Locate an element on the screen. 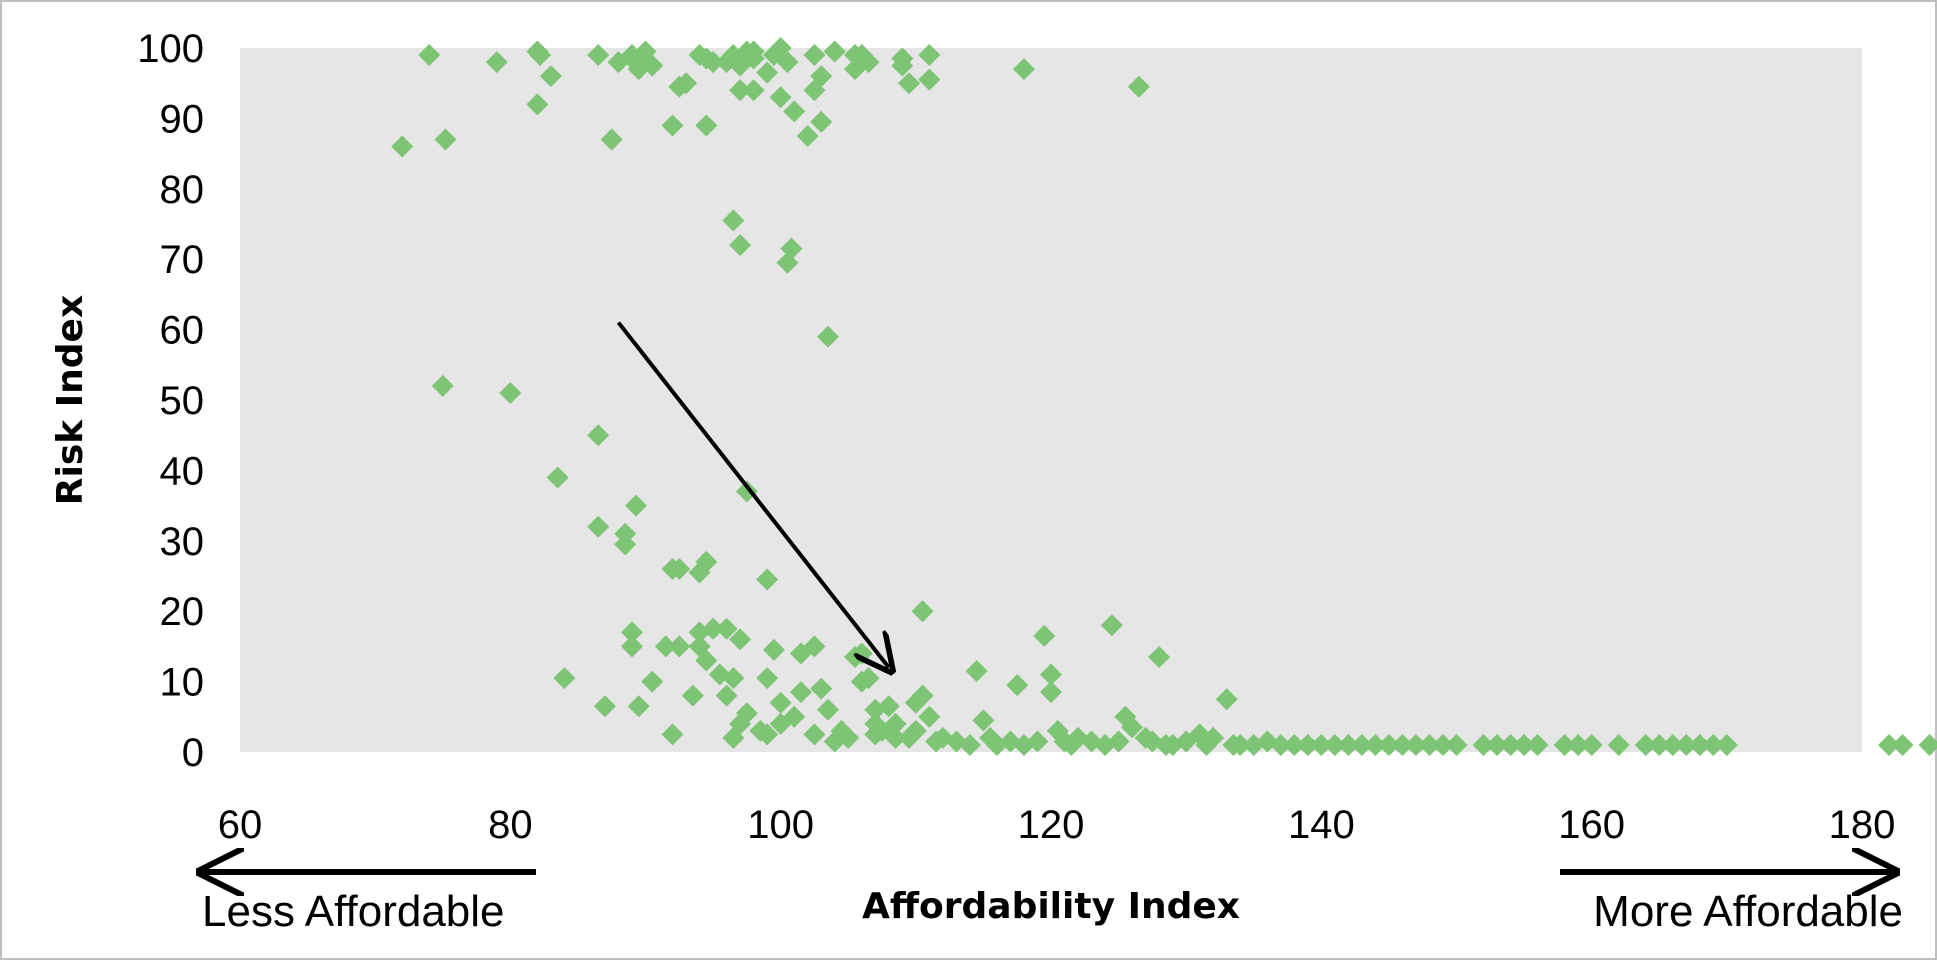 The height and width of the screenshot is (960, 1937). y-tick-label: 10 is located at coordinates (182, 683).